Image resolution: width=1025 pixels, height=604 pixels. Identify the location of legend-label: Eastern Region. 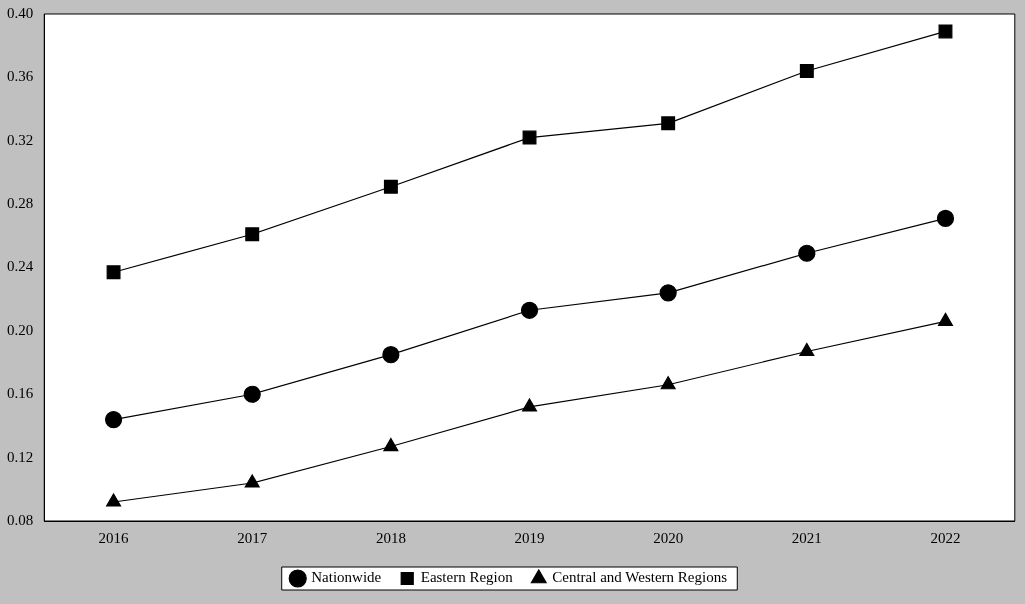
(467, 577).